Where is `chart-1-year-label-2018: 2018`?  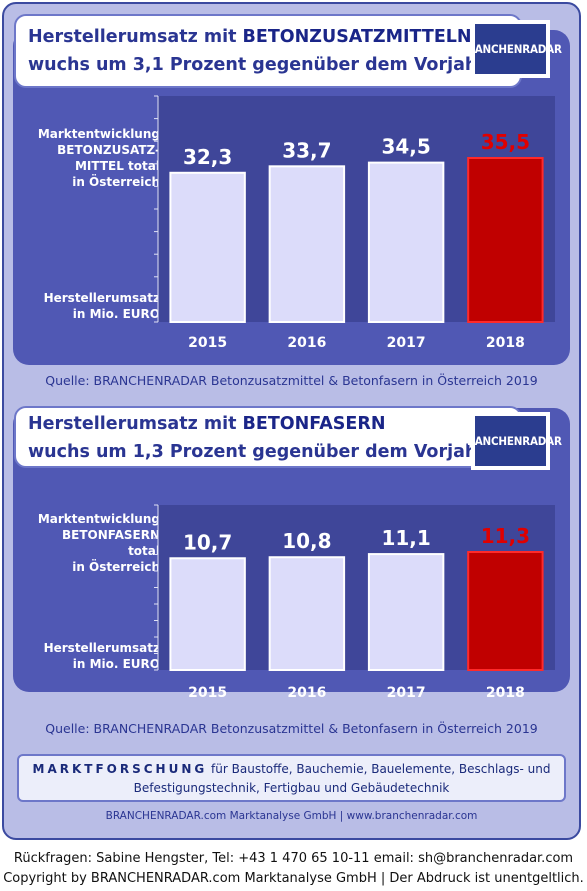
chart-1-year-label-2018: 2018 is located at coordinates (505, 343).